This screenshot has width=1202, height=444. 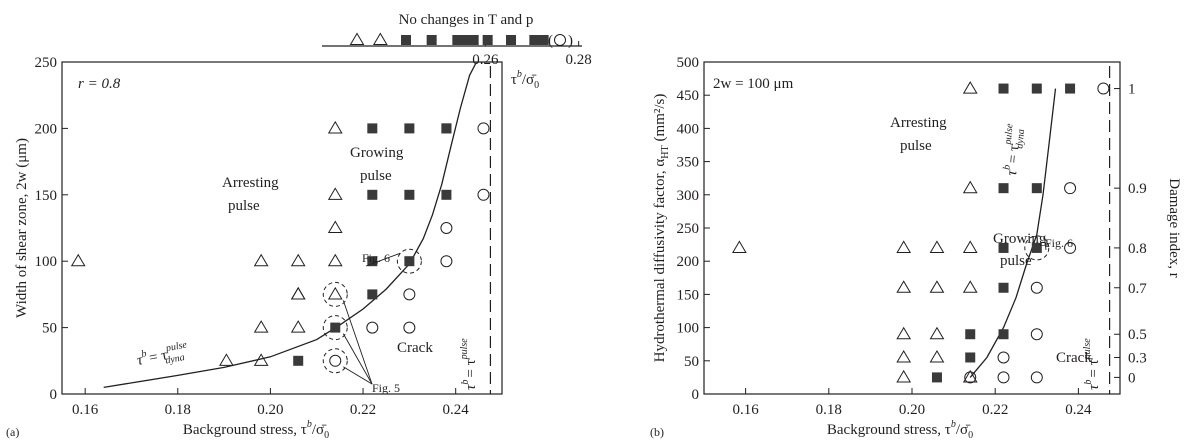 What do you see at coordinates (745, 410) in the screenshot?
I see `x-tick-label-b-0: 0.16` at bounding box center [745, 410].